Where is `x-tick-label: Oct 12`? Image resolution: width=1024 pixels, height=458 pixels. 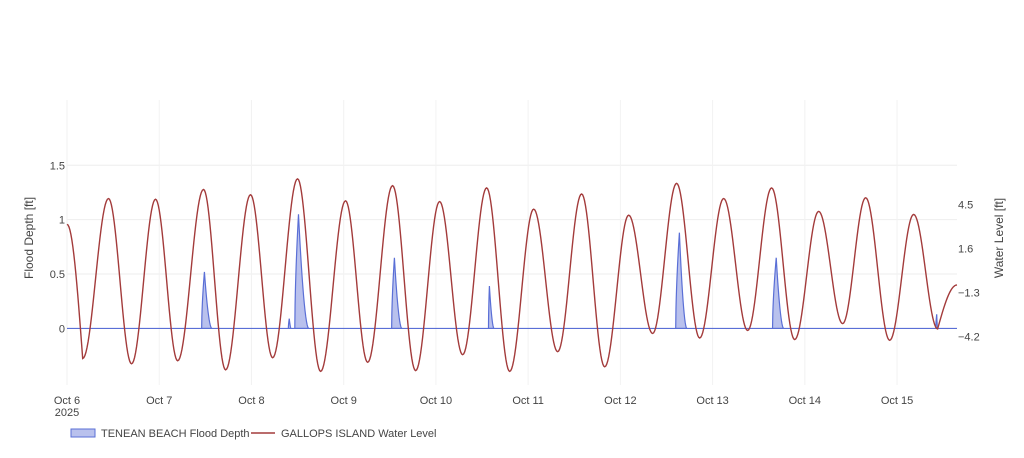
x-tick-label: Oct 12 is located at coordinates (620, 401).